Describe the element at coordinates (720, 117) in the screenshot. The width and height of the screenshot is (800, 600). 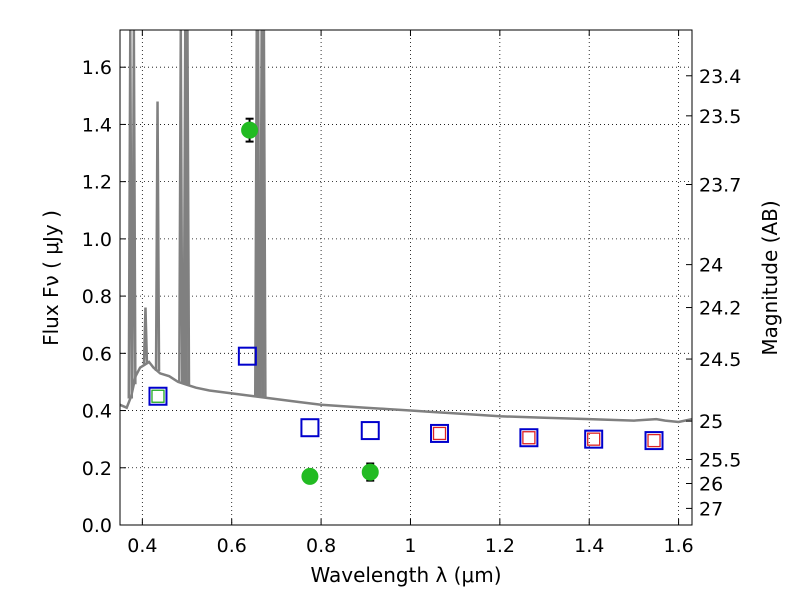
I see `right-tick-label: 23.5` at that location.